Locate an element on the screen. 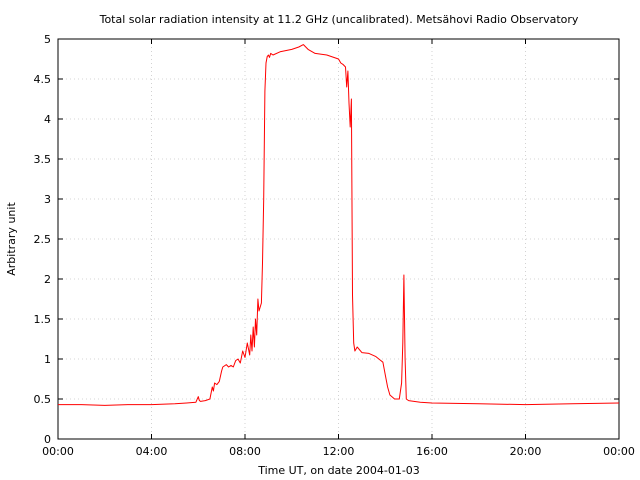 The image size is (640, 480). x-tick-label: 04:00 is located at coordinates (152, 451).